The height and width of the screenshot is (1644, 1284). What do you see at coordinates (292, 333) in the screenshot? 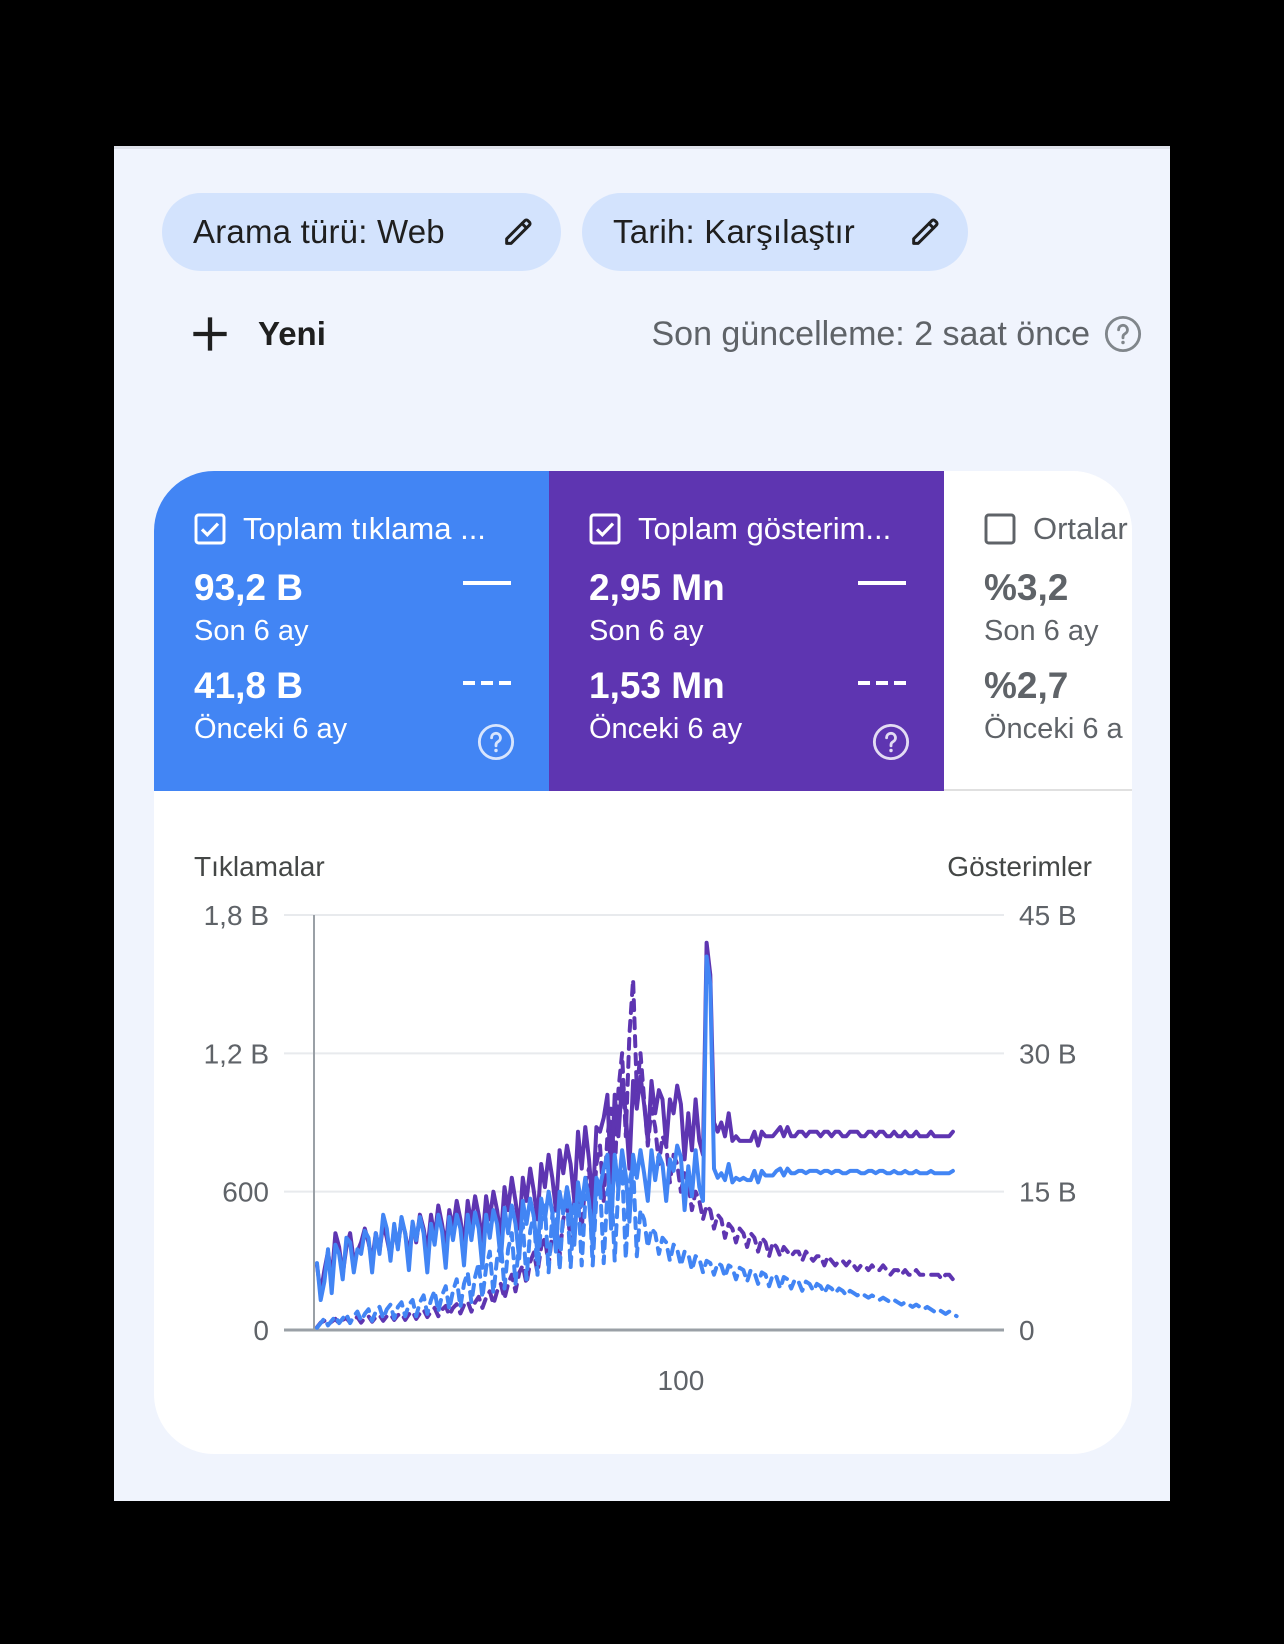
I see `new-filter-label: Yeni` at bounding box center [292, 333].